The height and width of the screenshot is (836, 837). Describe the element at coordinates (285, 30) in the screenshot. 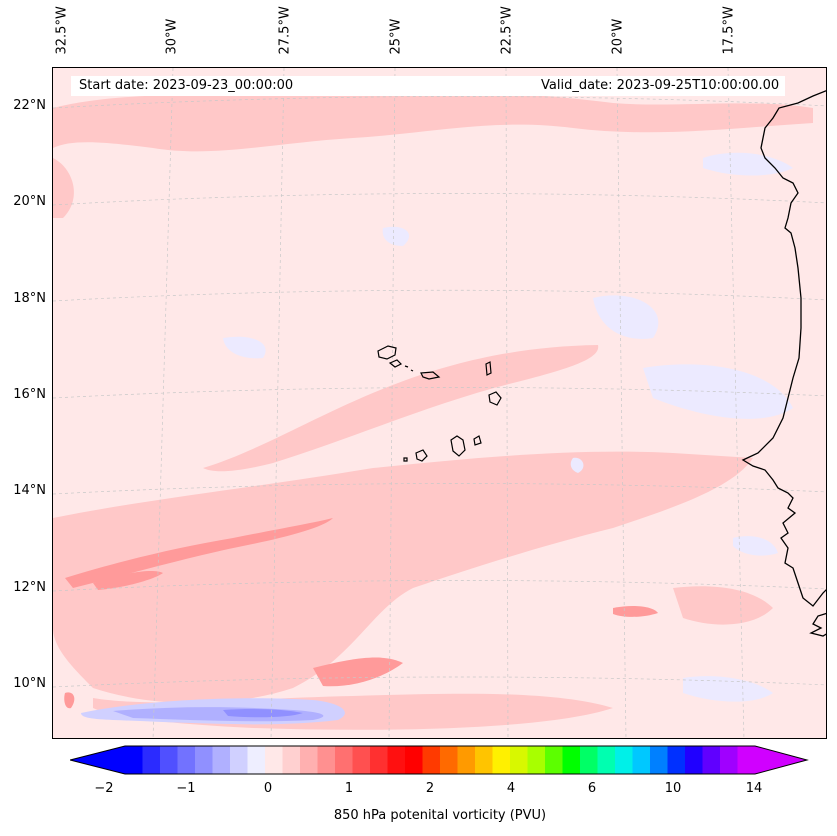

I see `longitude-label: 27.5°W` at that location.